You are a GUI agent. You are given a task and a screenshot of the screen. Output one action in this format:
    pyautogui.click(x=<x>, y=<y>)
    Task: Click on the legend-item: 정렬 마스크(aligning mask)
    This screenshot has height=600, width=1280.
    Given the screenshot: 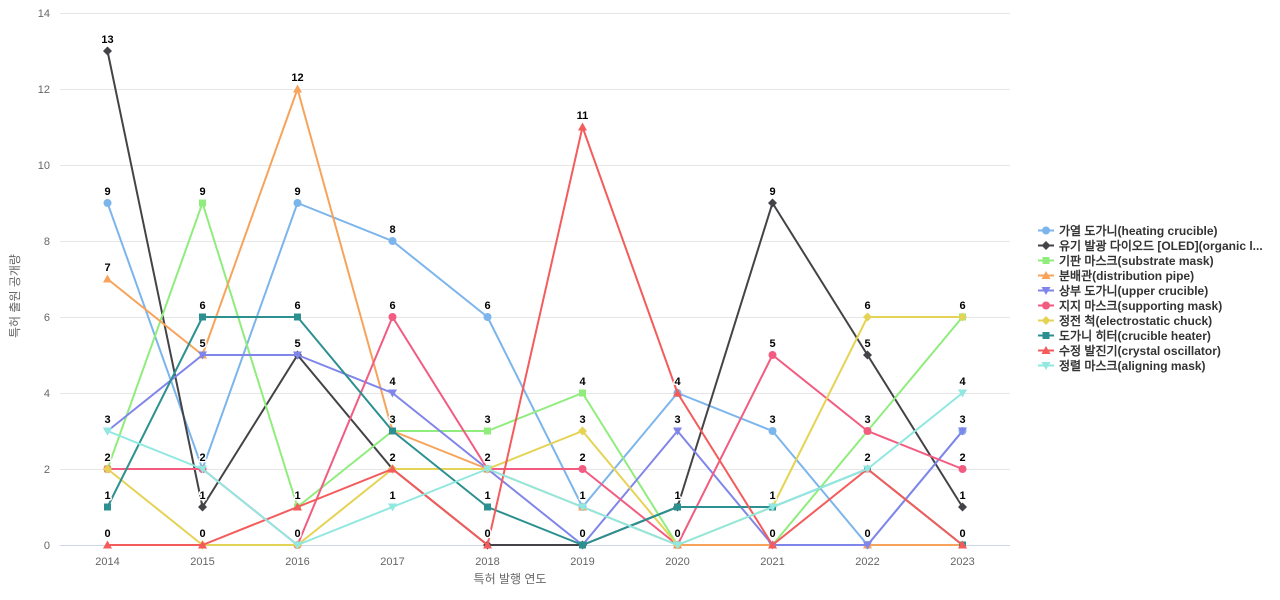 What is the action you would take?
    pyautogui.click(x=1150, y=365)
    